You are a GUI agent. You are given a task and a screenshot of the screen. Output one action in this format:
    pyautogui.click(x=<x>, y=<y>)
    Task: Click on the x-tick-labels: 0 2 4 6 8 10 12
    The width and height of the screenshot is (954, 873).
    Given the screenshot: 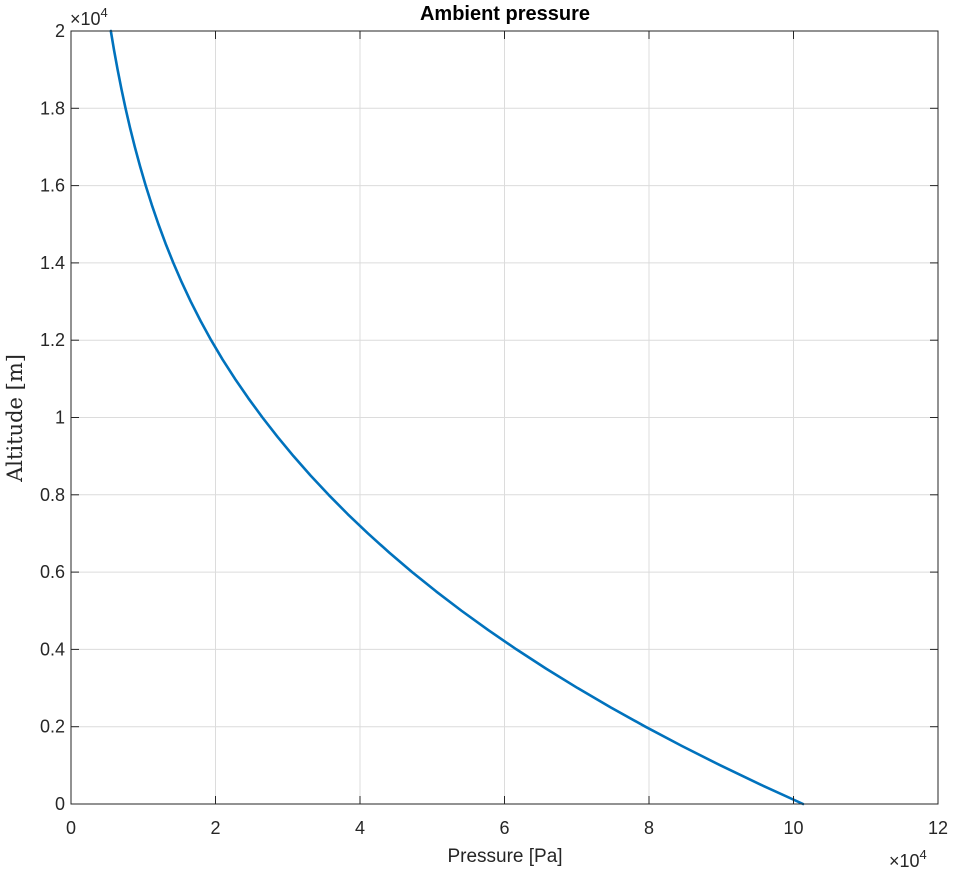 What is the action you would take?
    pyautogui.click(x=507, y=828)
    